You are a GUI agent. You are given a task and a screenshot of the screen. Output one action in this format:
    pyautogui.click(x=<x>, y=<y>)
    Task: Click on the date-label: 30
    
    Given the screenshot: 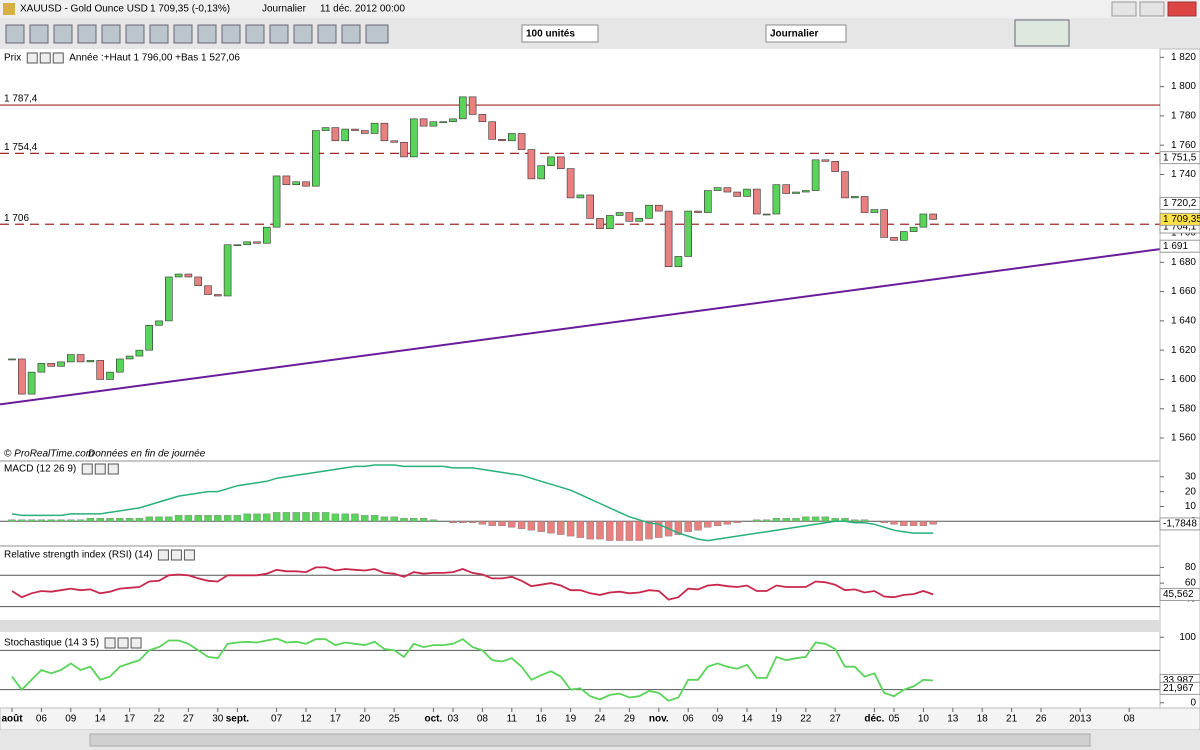 What is the action you would take?
    pyautogui.click(x=218, y=719)
    